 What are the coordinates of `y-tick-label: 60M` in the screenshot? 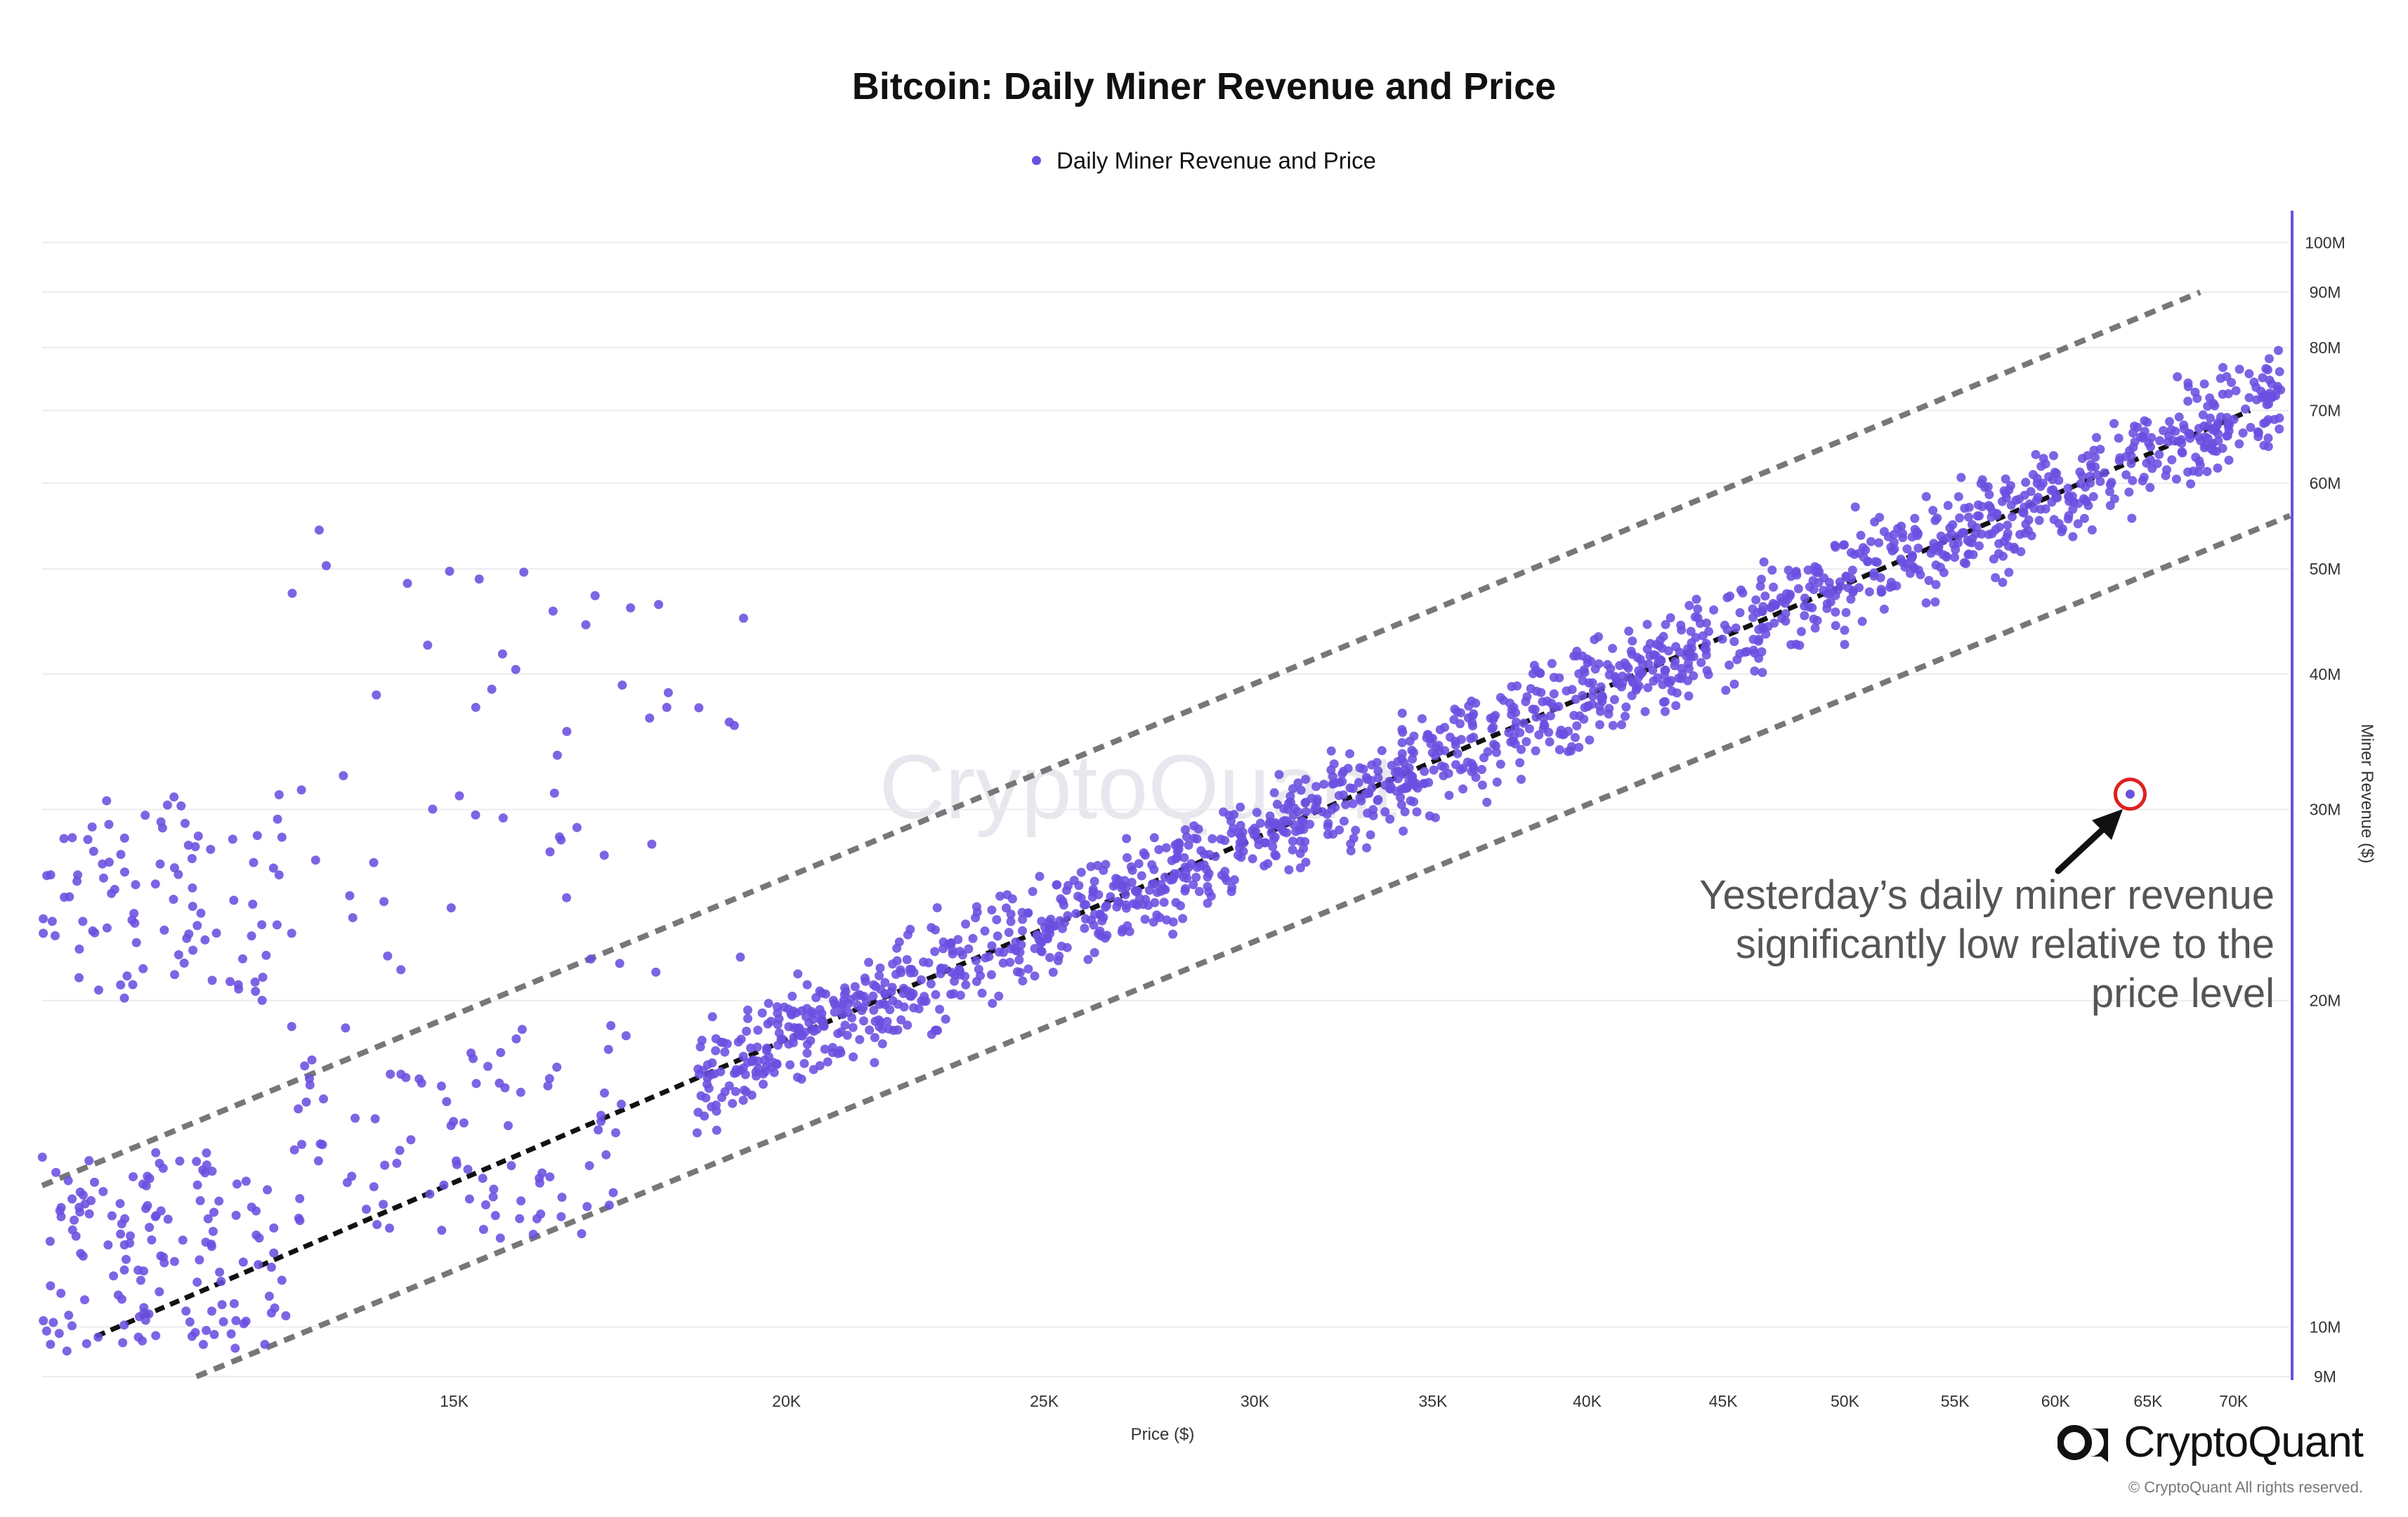 It's located at (2326, 483).